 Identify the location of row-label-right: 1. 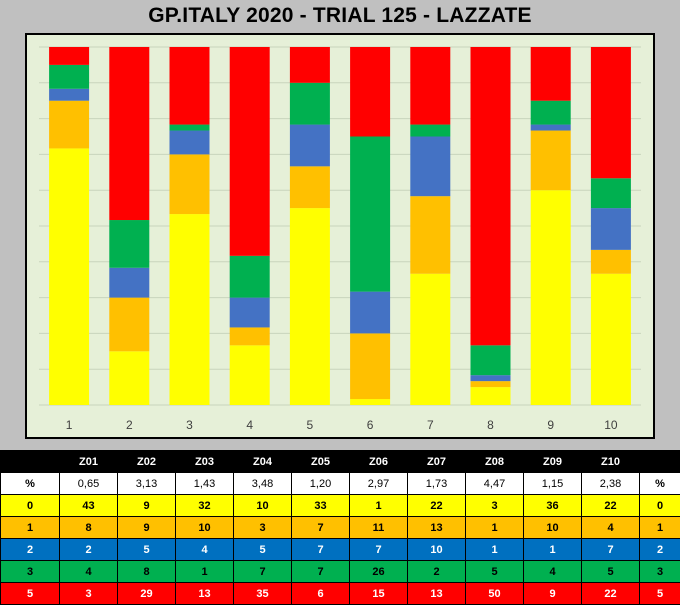
(660, 528).